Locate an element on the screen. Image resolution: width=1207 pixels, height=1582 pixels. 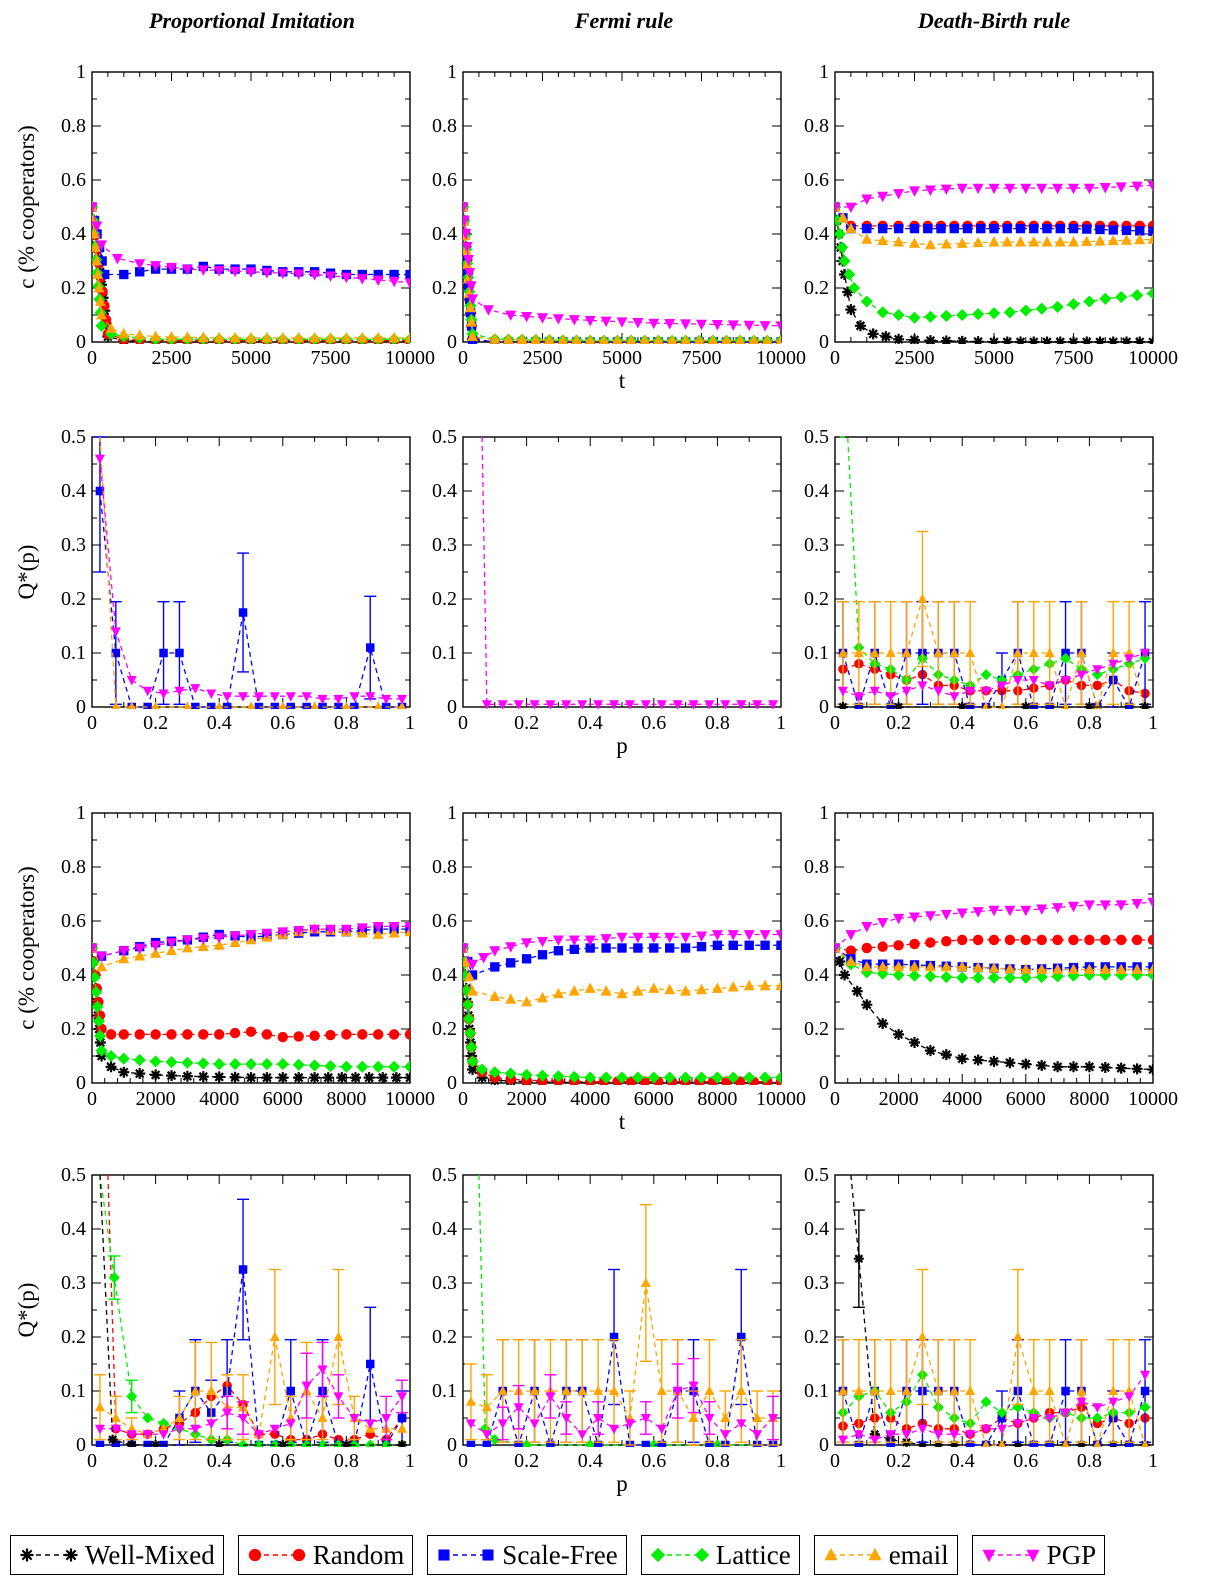
series-email is located at coordinates (994, 225).